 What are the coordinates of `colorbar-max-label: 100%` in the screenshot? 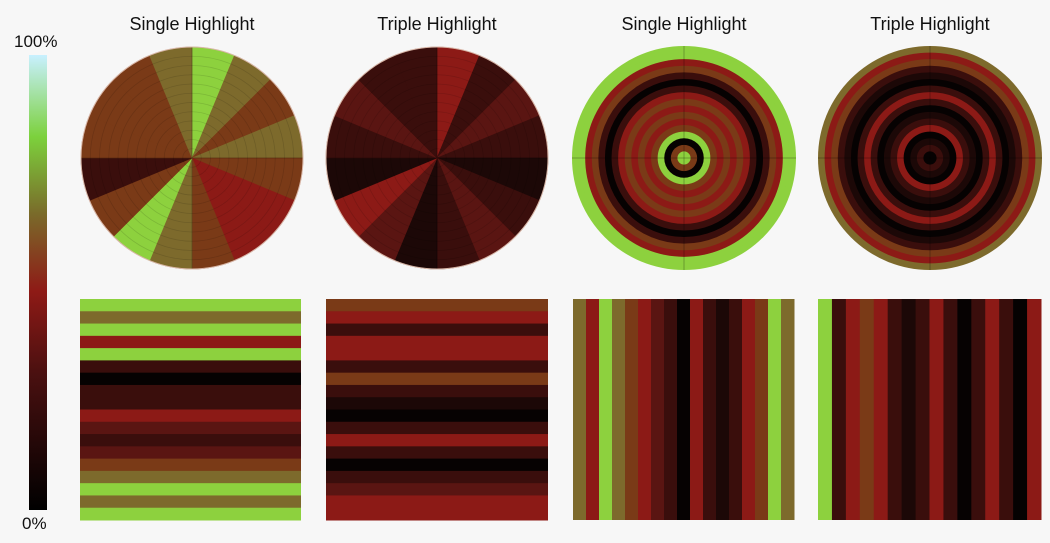 It's located at (36, 41).